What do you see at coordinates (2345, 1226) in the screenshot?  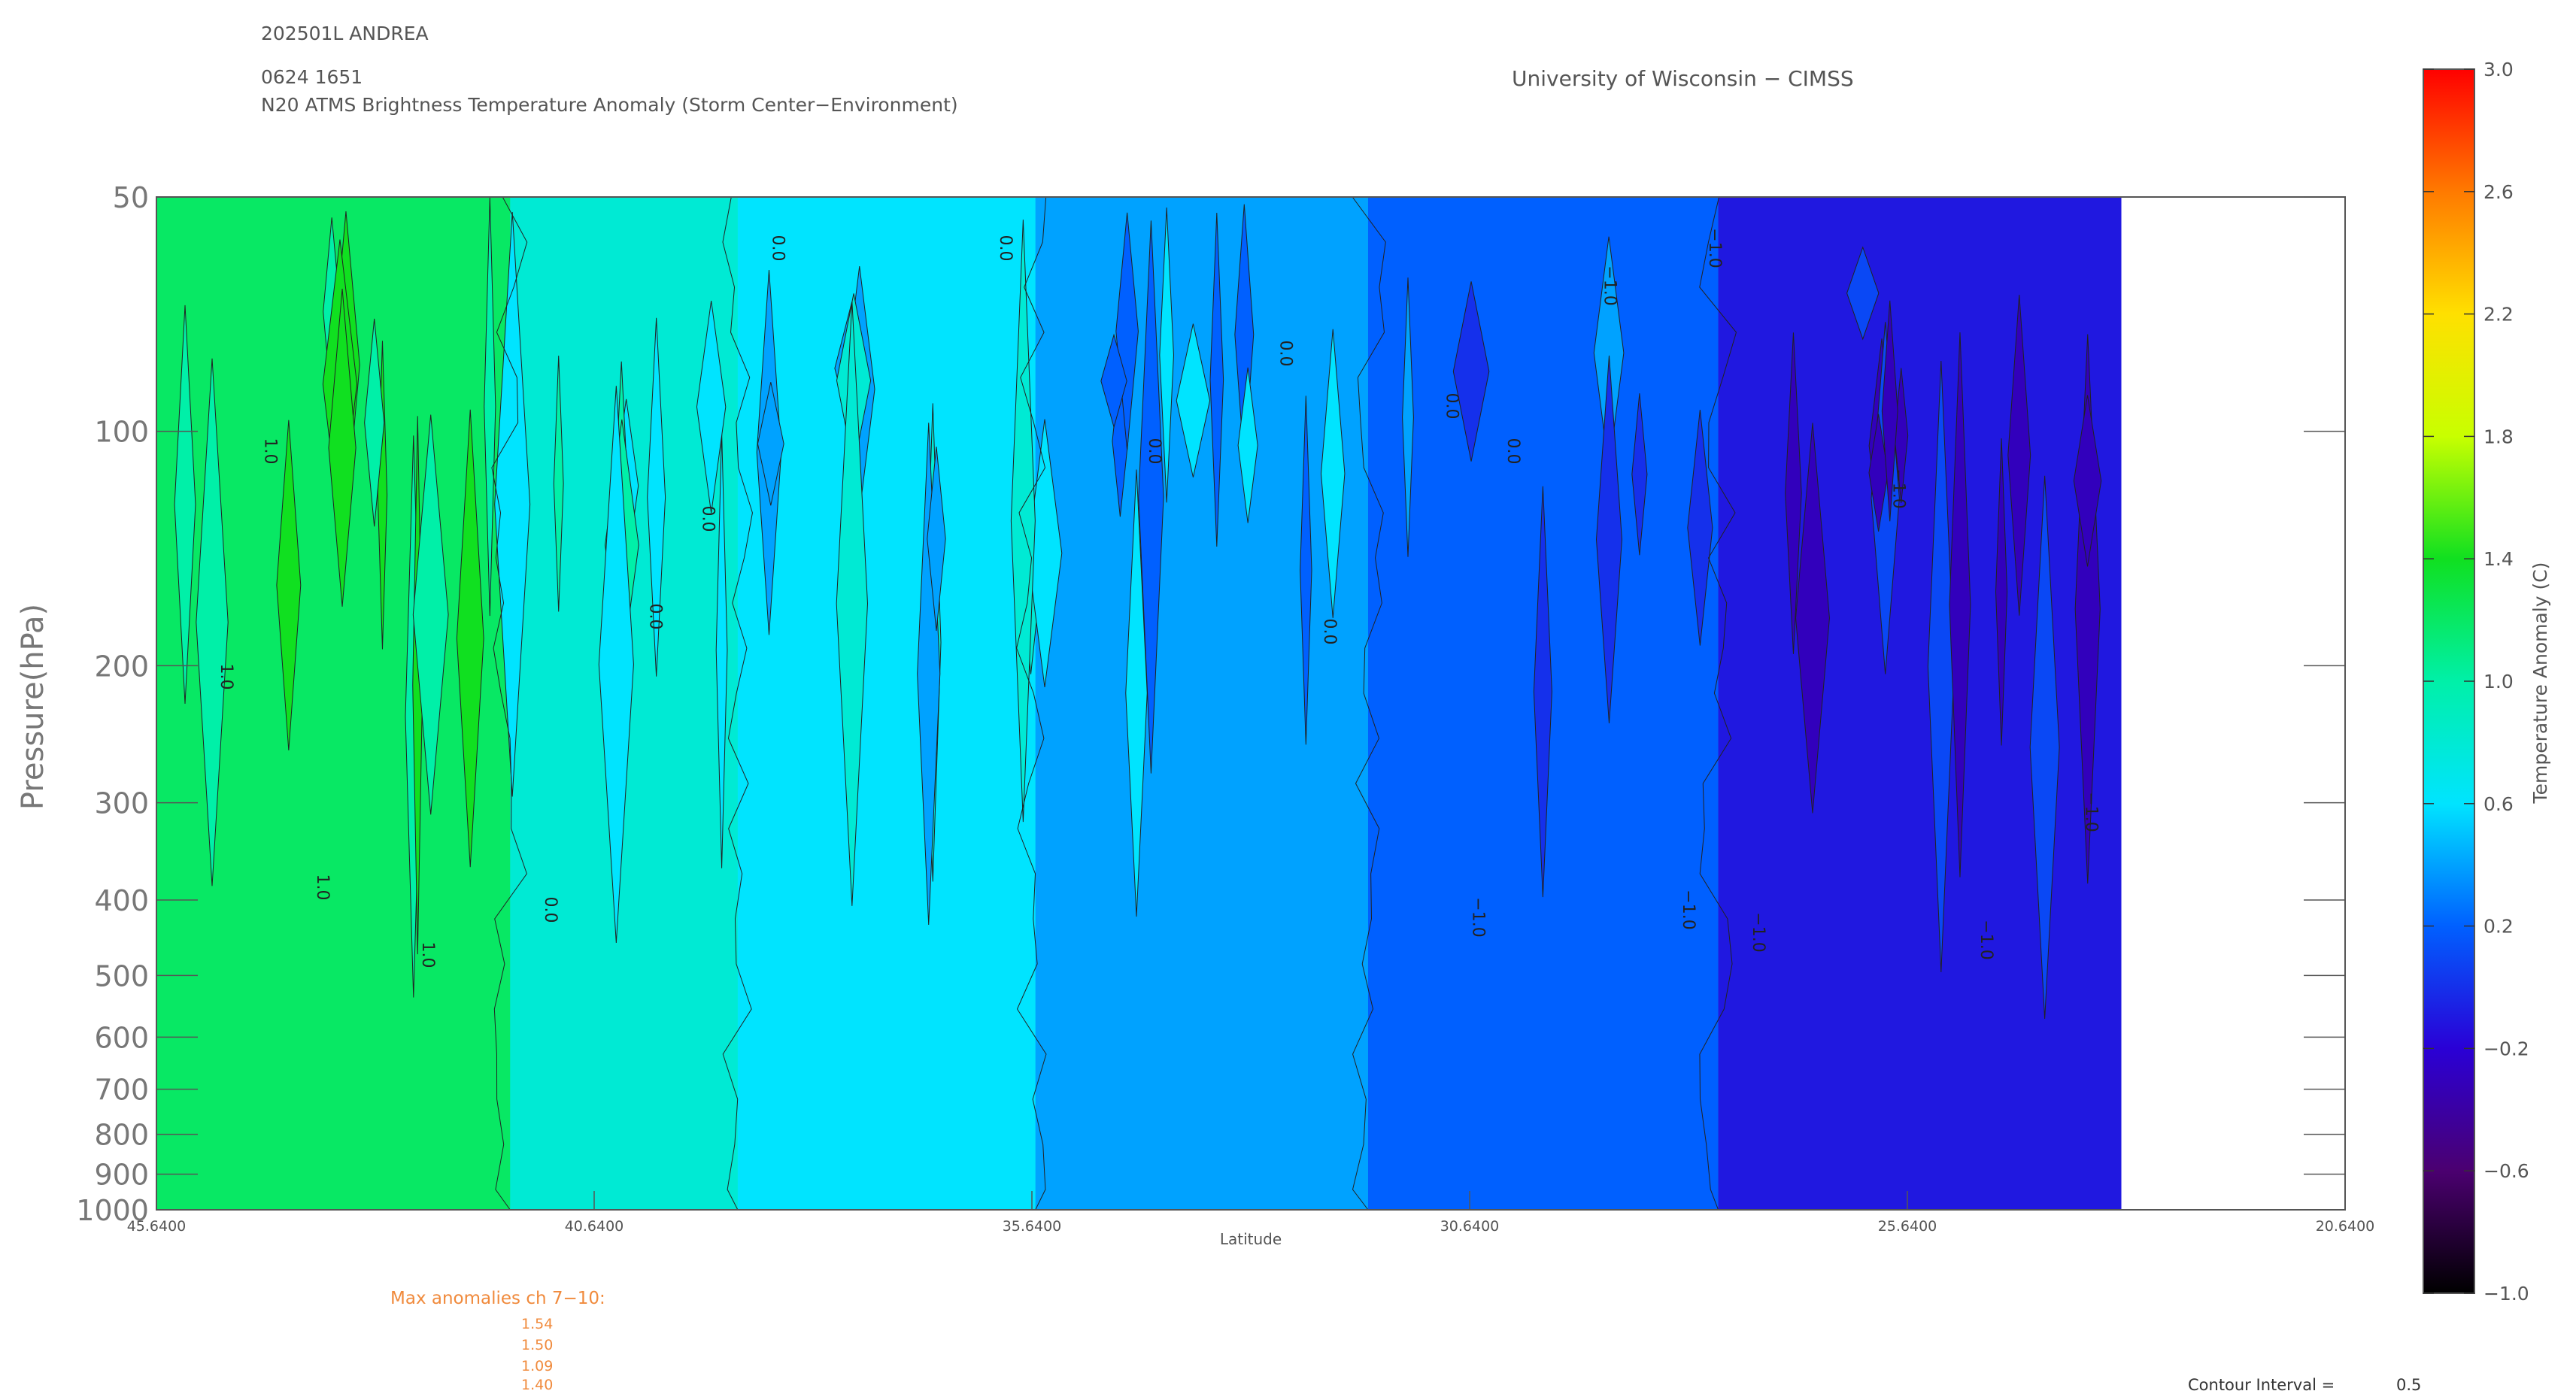 I see `x-tick-label: 20.6400` at bounding box center [2345, 1226].